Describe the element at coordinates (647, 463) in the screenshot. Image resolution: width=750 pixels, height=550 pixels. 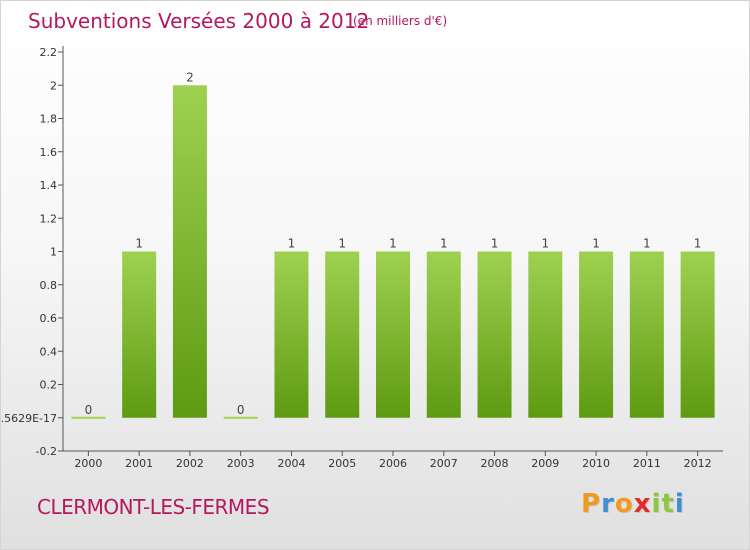
I see `x-tick-label: 2011` at that location.